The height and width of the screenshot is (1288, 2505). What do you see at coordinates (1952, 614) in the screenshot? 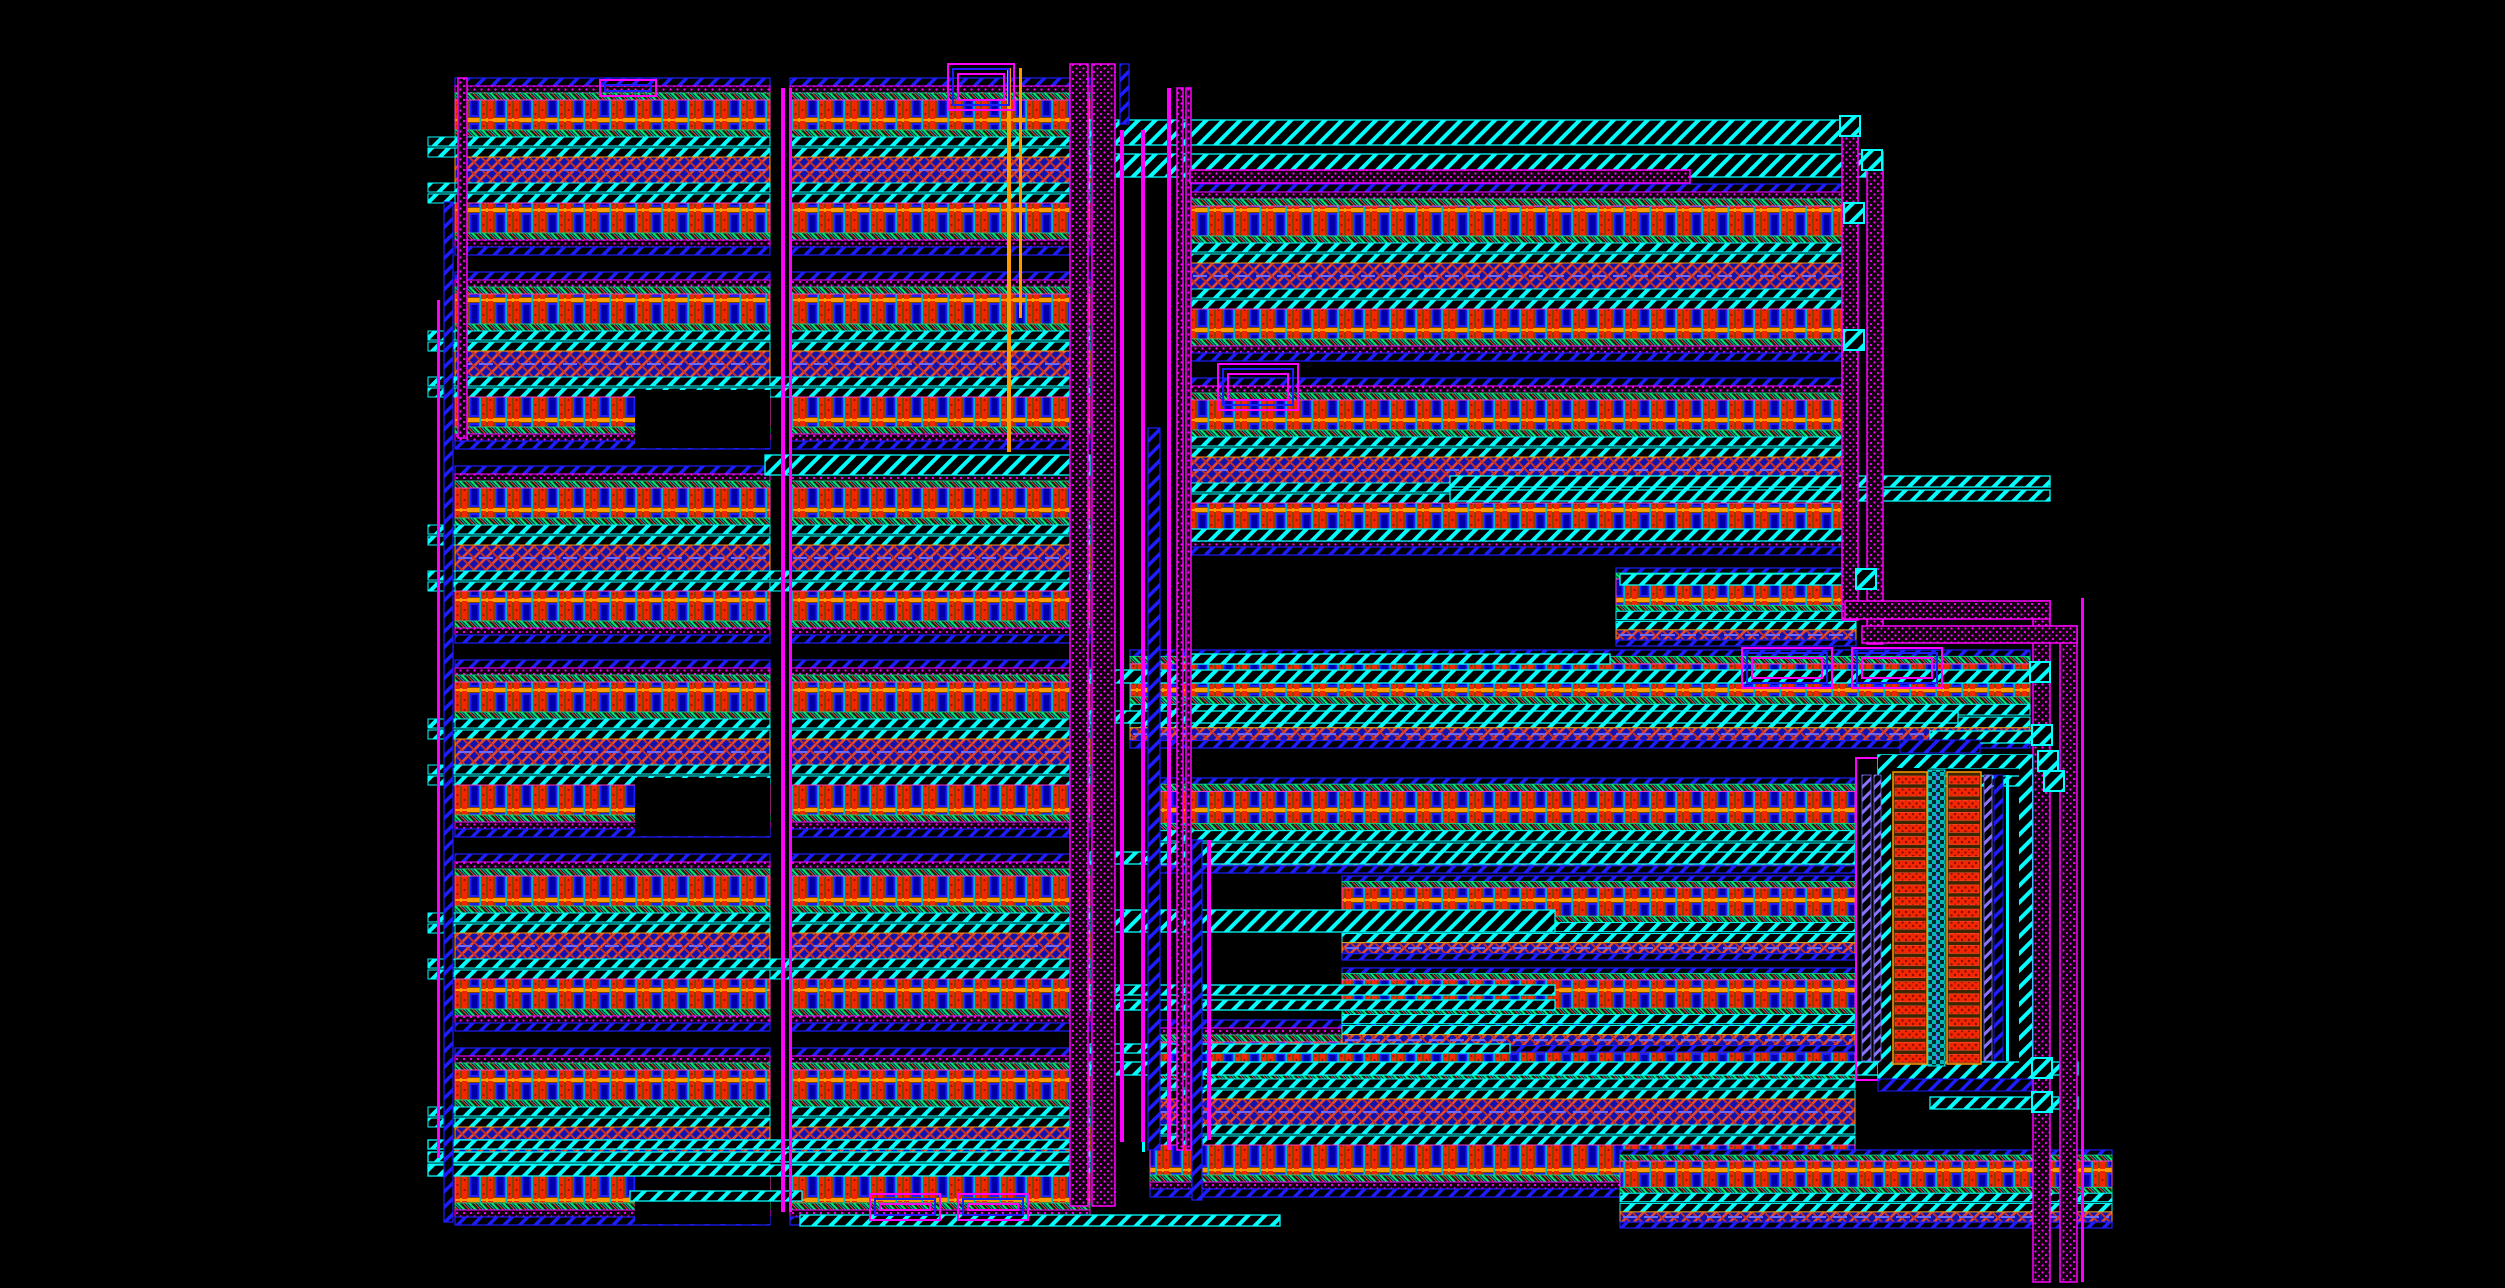
I see `via-boxes` at bounding box center [1952, 614].